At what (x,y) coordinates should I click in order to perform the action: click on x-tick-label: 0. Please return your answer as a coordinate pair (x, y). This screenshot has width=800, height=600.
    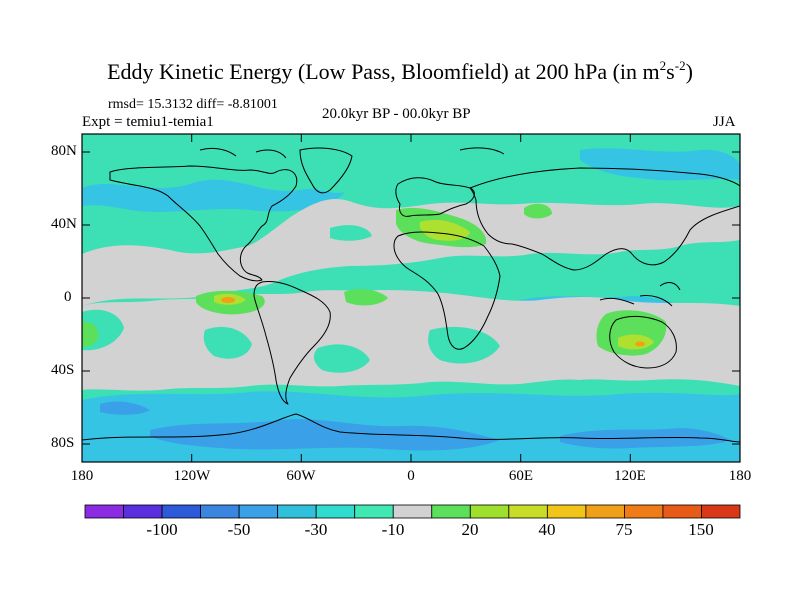
    Looking at the image, I should click on (411, 476).